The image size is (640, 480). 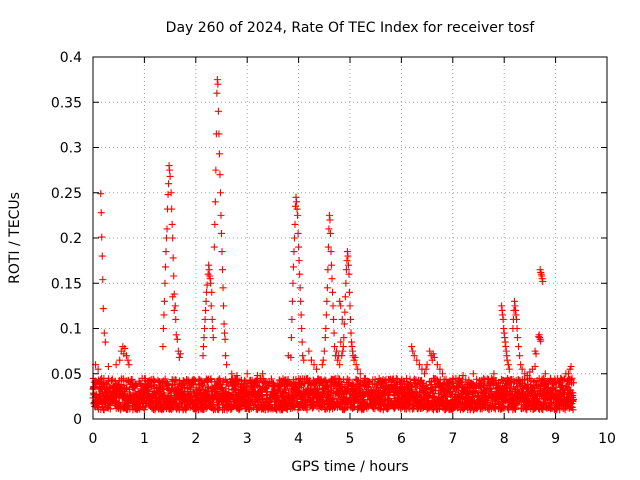 What do you see at coordinates (66, 194) in the screenshot?
I see `y-tick-label: 0.25` at bounding box center [66, 194].